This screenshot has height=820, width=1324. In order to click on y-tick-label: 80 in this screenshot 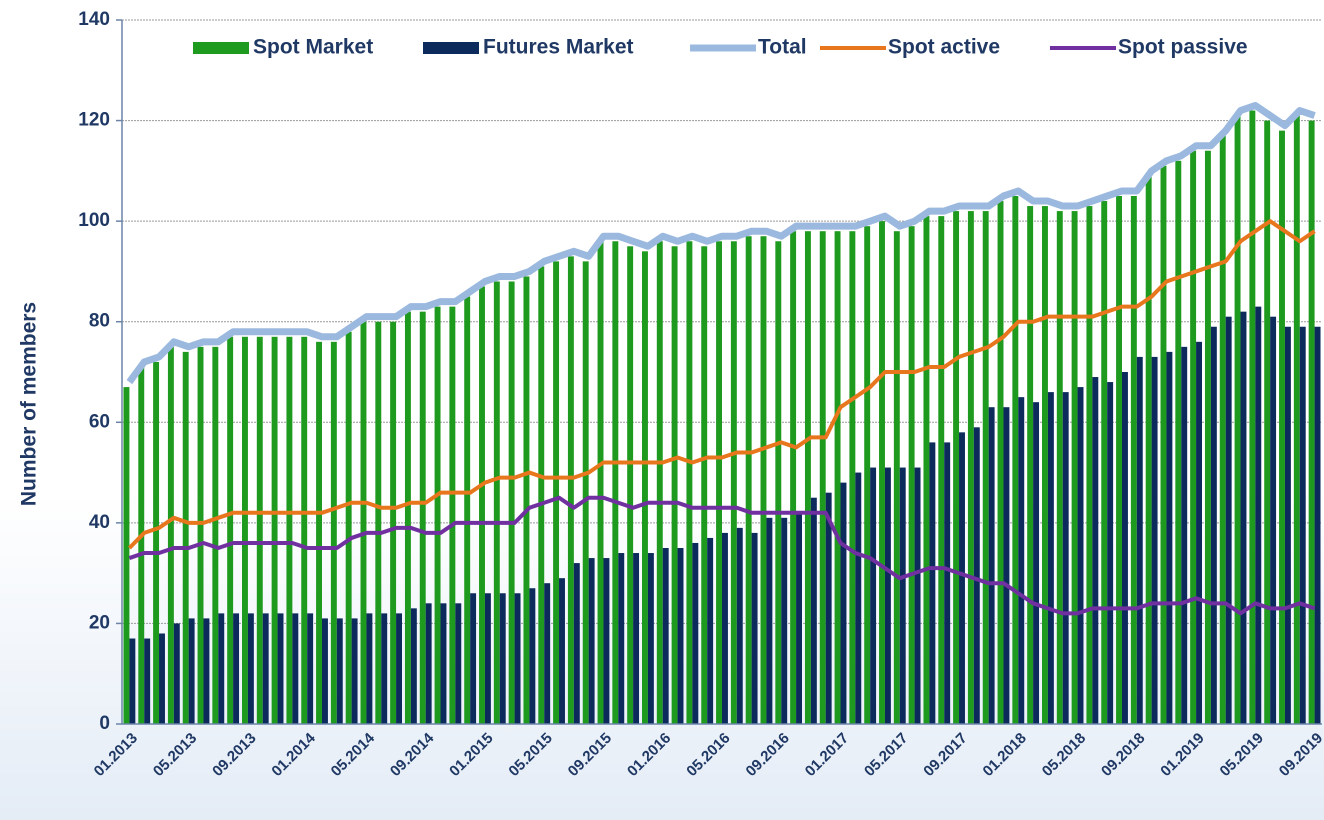, I will do `click(99, 321)`.